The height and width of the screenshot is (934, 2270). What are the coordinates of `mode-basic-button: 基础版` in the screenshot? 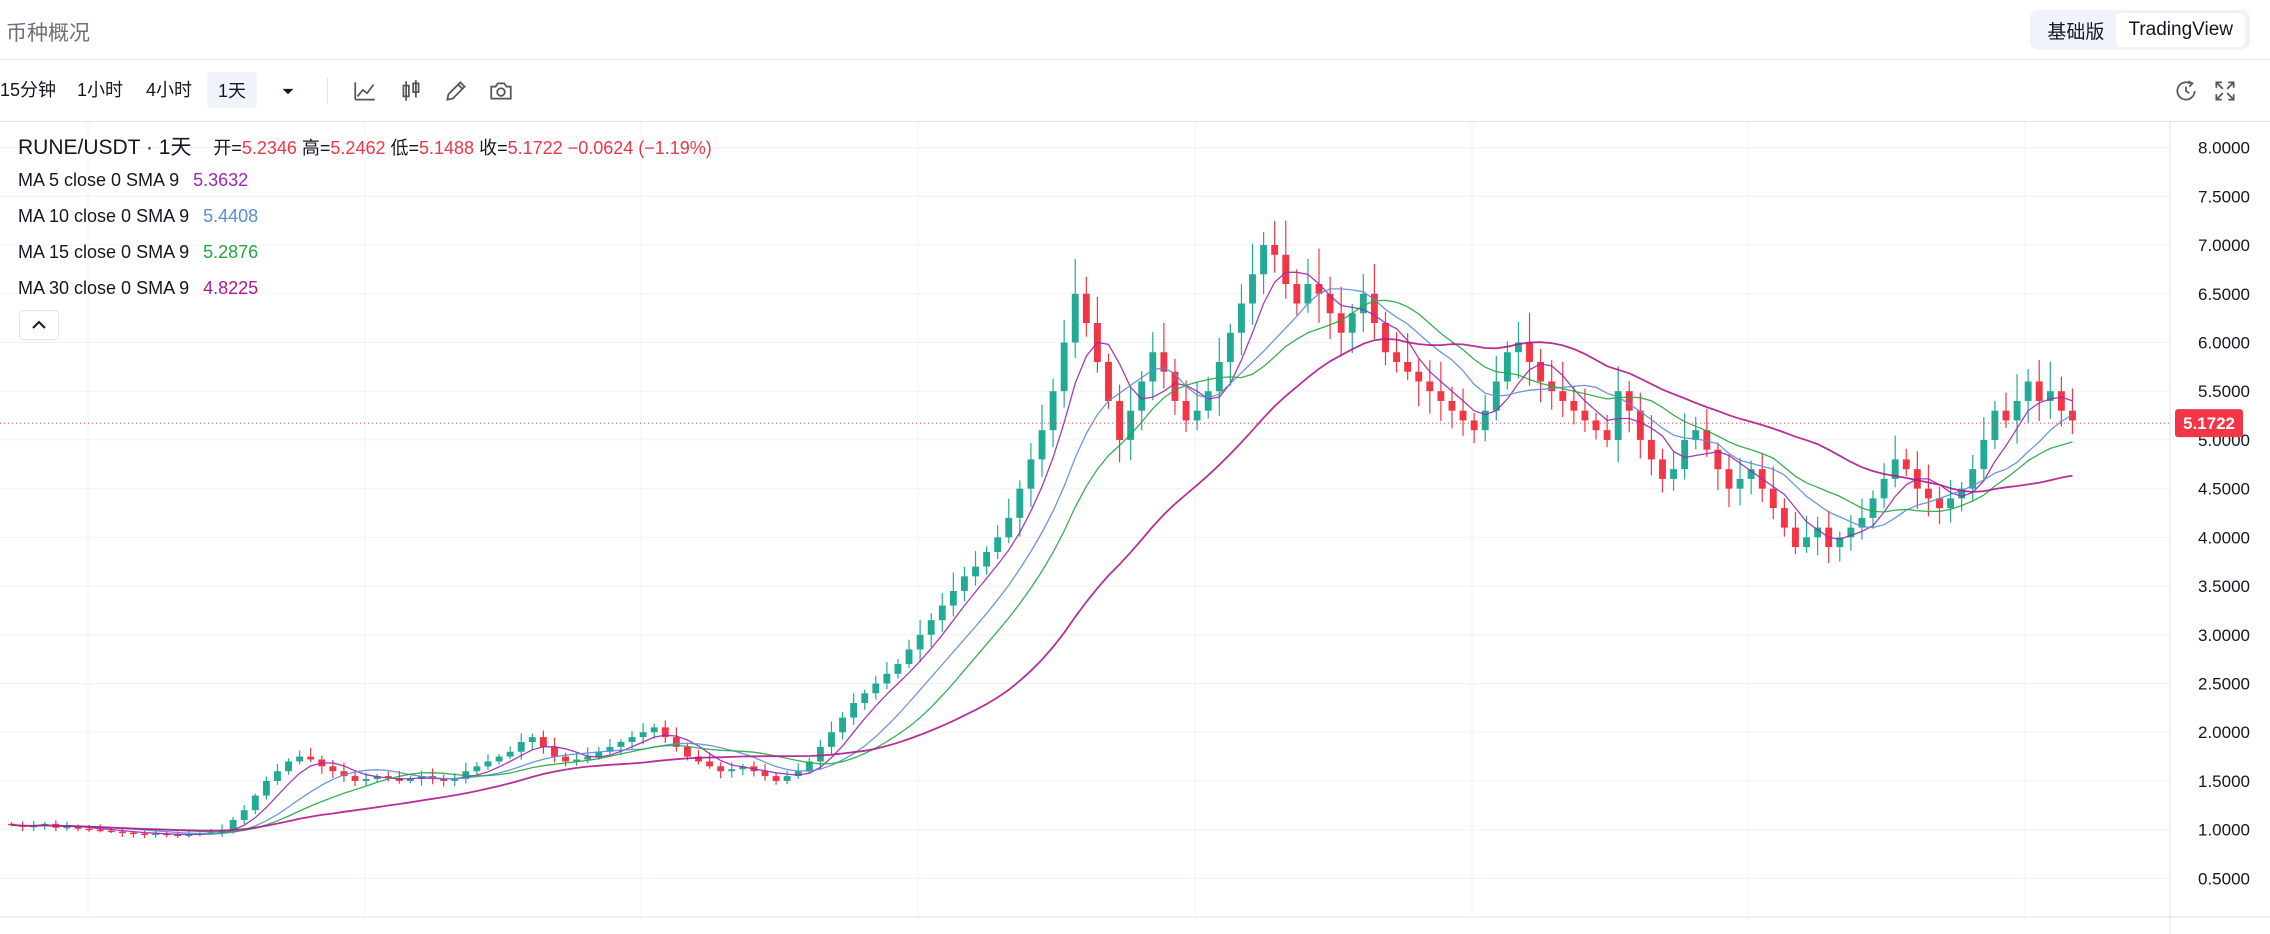 It's located at (2076, 32).